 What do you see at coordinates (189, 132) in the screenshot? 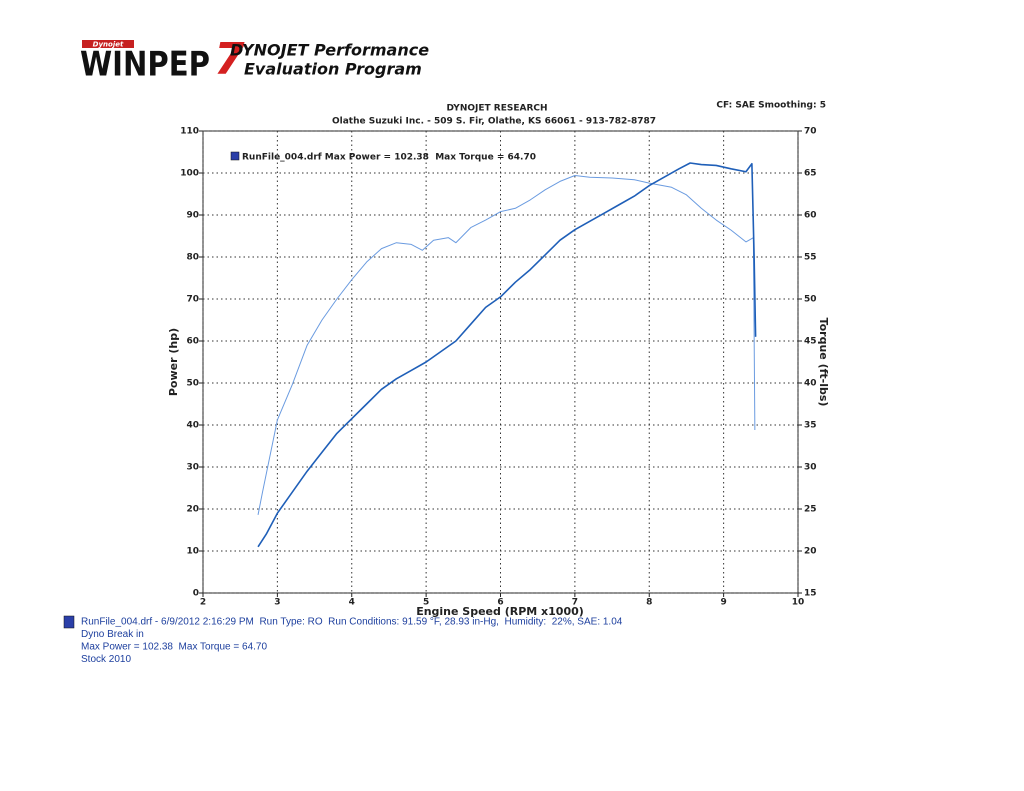
I see `y-tick-label: 110` at bounding box center [189, 132].